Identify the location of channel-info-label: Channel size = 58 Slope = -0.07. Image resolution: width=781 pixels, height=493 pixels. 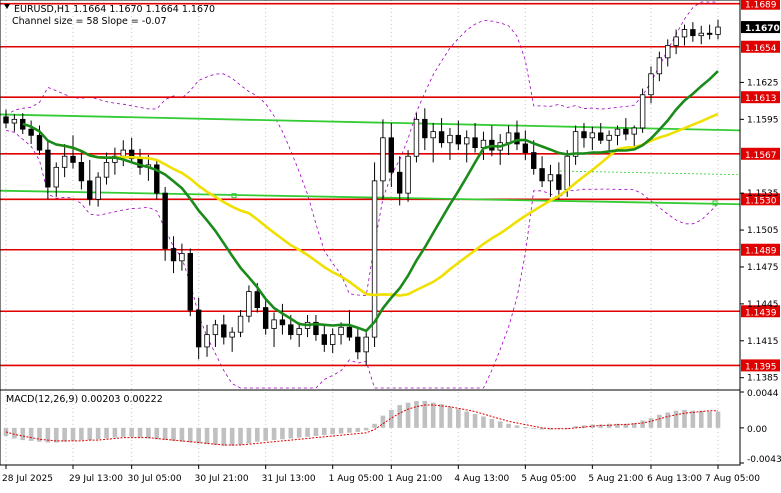
(89, 21).